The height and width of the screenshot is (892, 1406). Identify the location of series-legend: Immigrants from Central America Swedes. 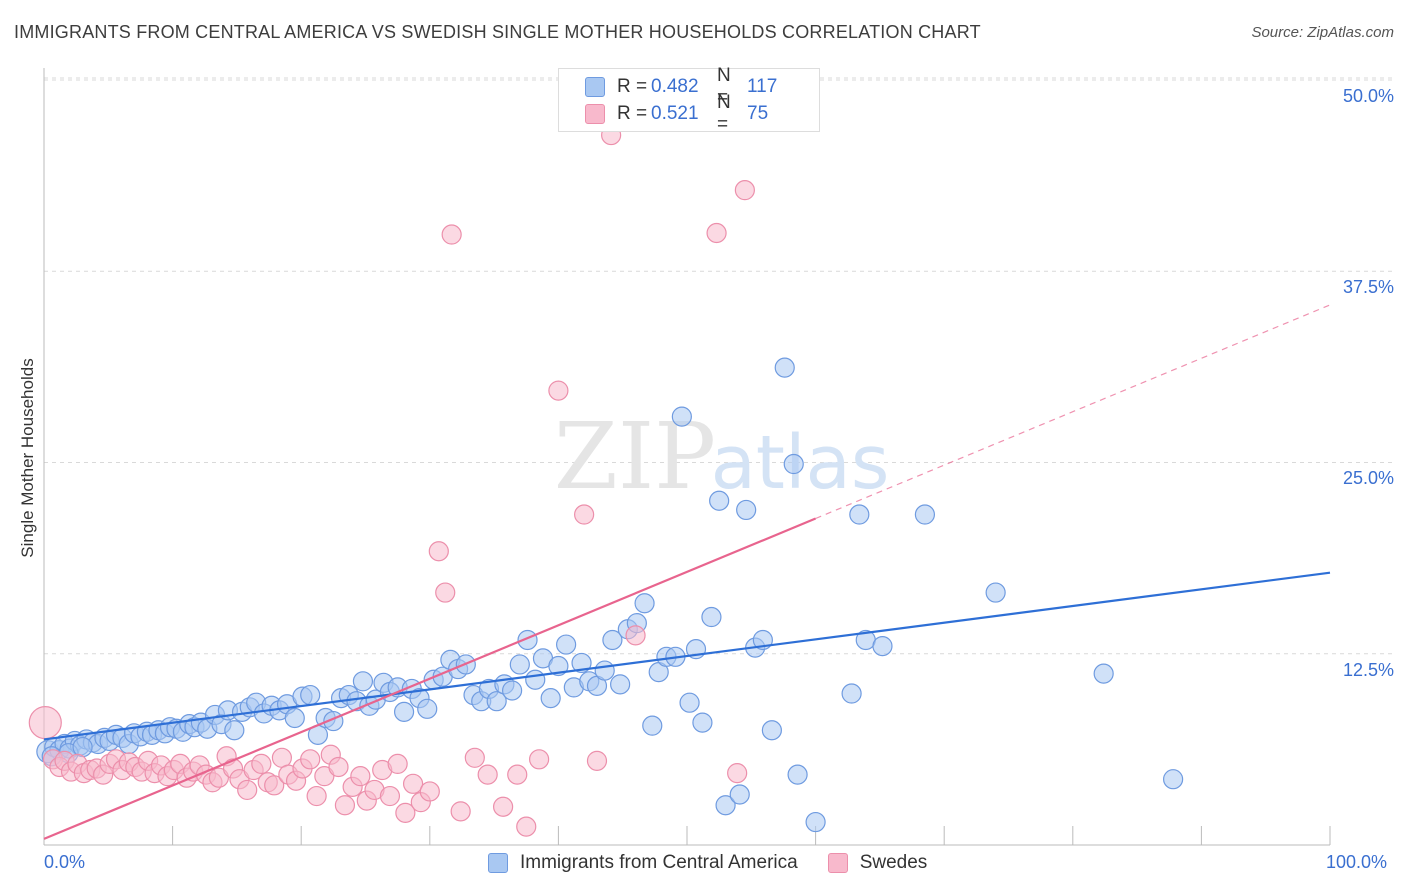
(722, 863).